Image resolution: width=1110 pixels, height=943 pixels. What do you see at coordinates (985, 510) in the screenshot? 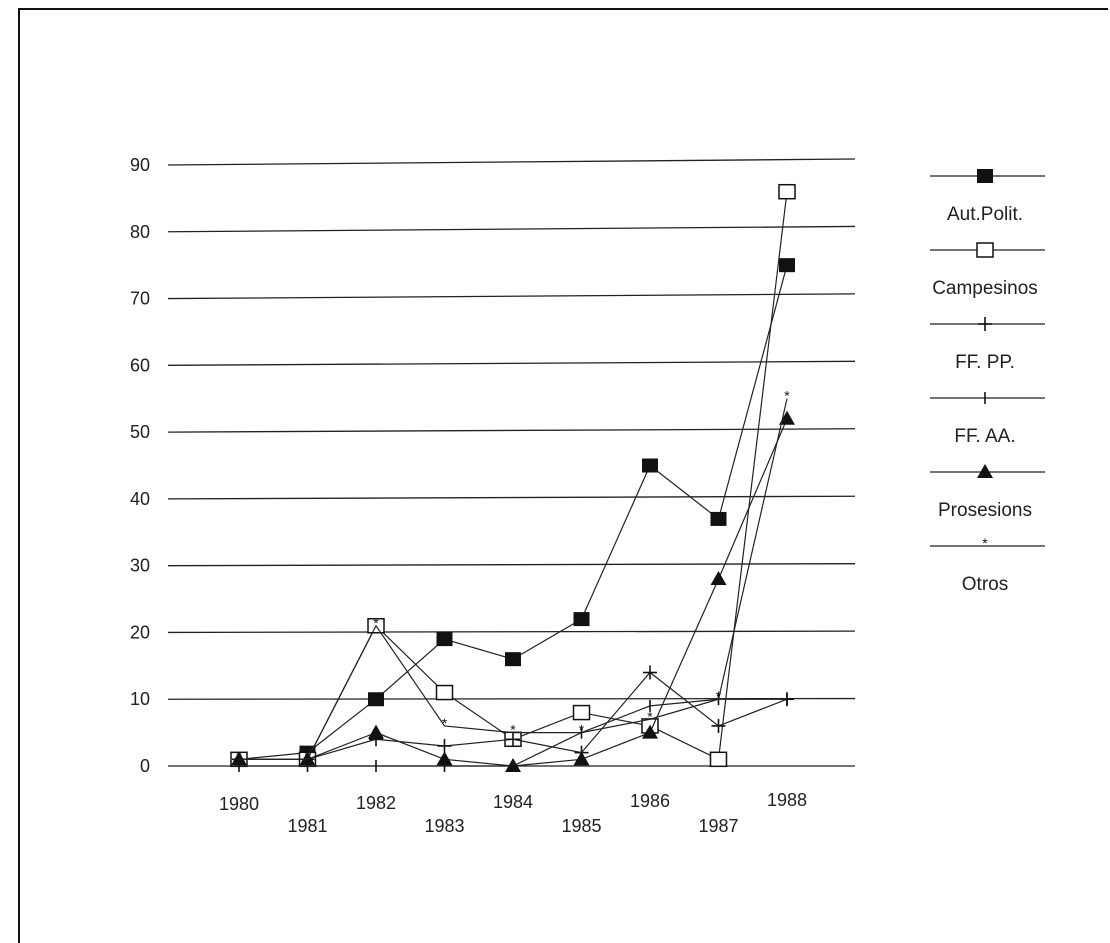
I see `legend-label: Prosesions` at bounding box center [985, 510].